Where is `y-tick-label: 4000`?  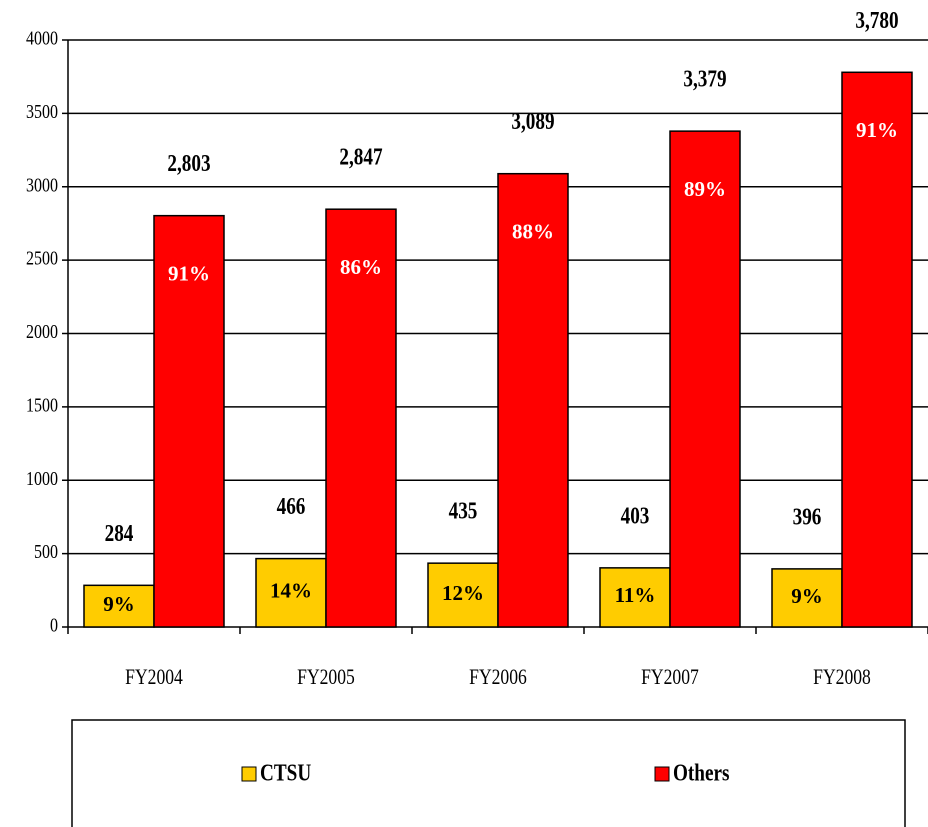 y-tick-label: 4000 is located at coordinates (42, 38).